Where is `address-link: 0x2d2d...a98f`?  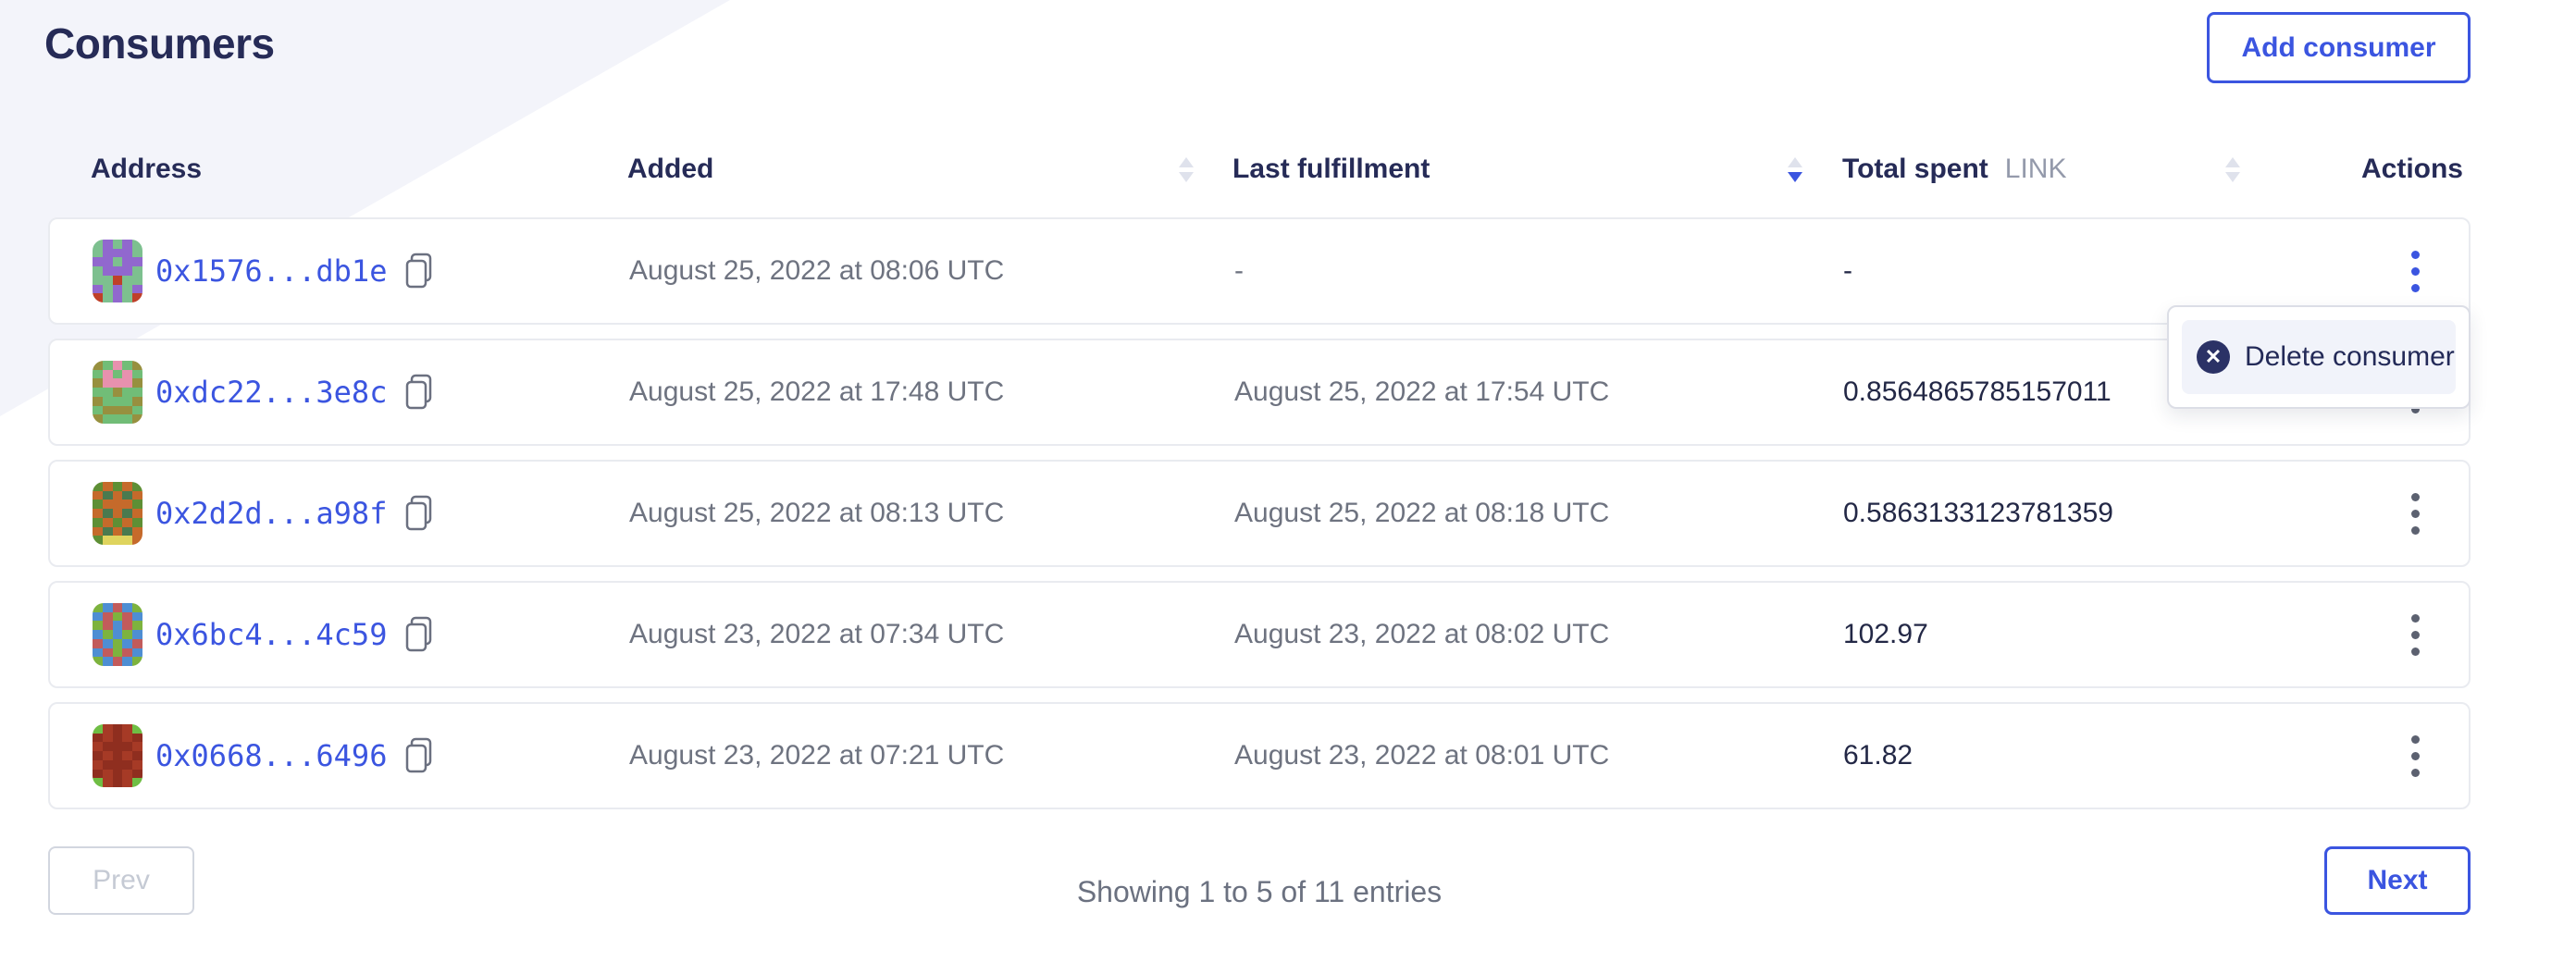 address-link: 0x2d2d...a98f is located at coordinates (271, 514).